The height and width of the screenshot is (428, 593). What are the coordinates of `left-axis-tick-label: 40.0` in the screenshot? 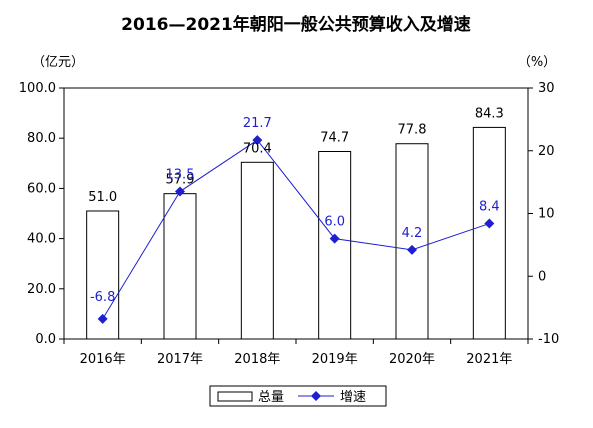 It's located at (41, 239).